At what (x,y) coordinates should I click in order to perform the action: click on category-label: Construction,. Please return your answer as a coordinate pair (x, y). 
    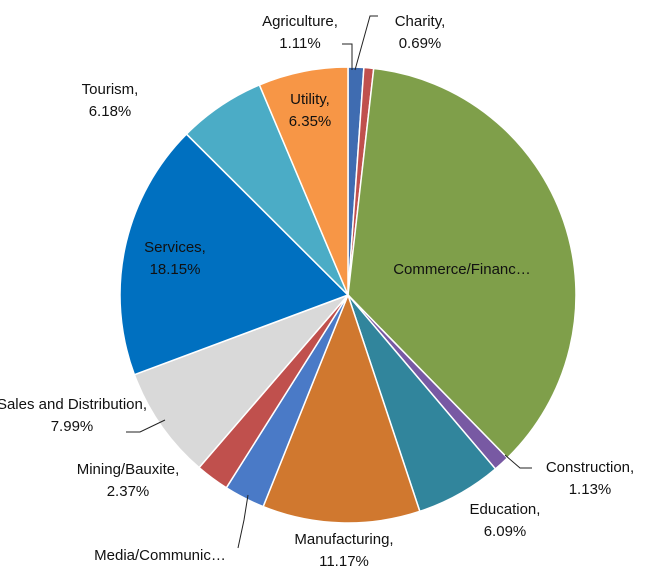
    Looking at the image, I should click on (590, 467).